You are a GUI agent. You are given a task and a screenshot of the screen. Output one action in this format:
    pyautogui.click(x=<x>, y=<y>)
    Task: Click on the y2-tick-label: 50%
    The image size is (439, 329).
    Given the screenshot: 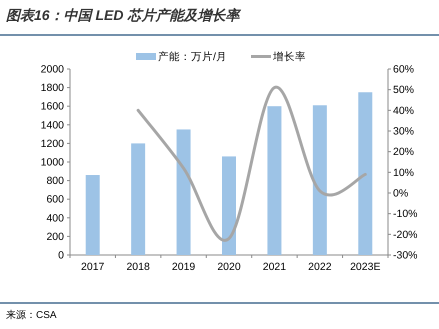 What is the action you would take?
    pyautogui.click(x=403, y=90)
    